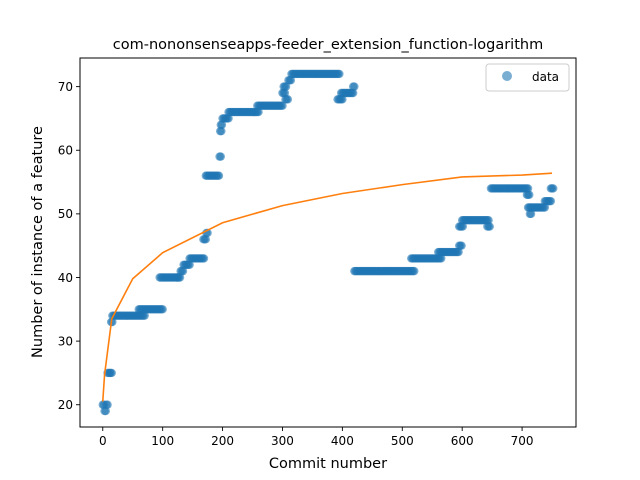  I want to click on legend-label-data: data, so click(545, 77).